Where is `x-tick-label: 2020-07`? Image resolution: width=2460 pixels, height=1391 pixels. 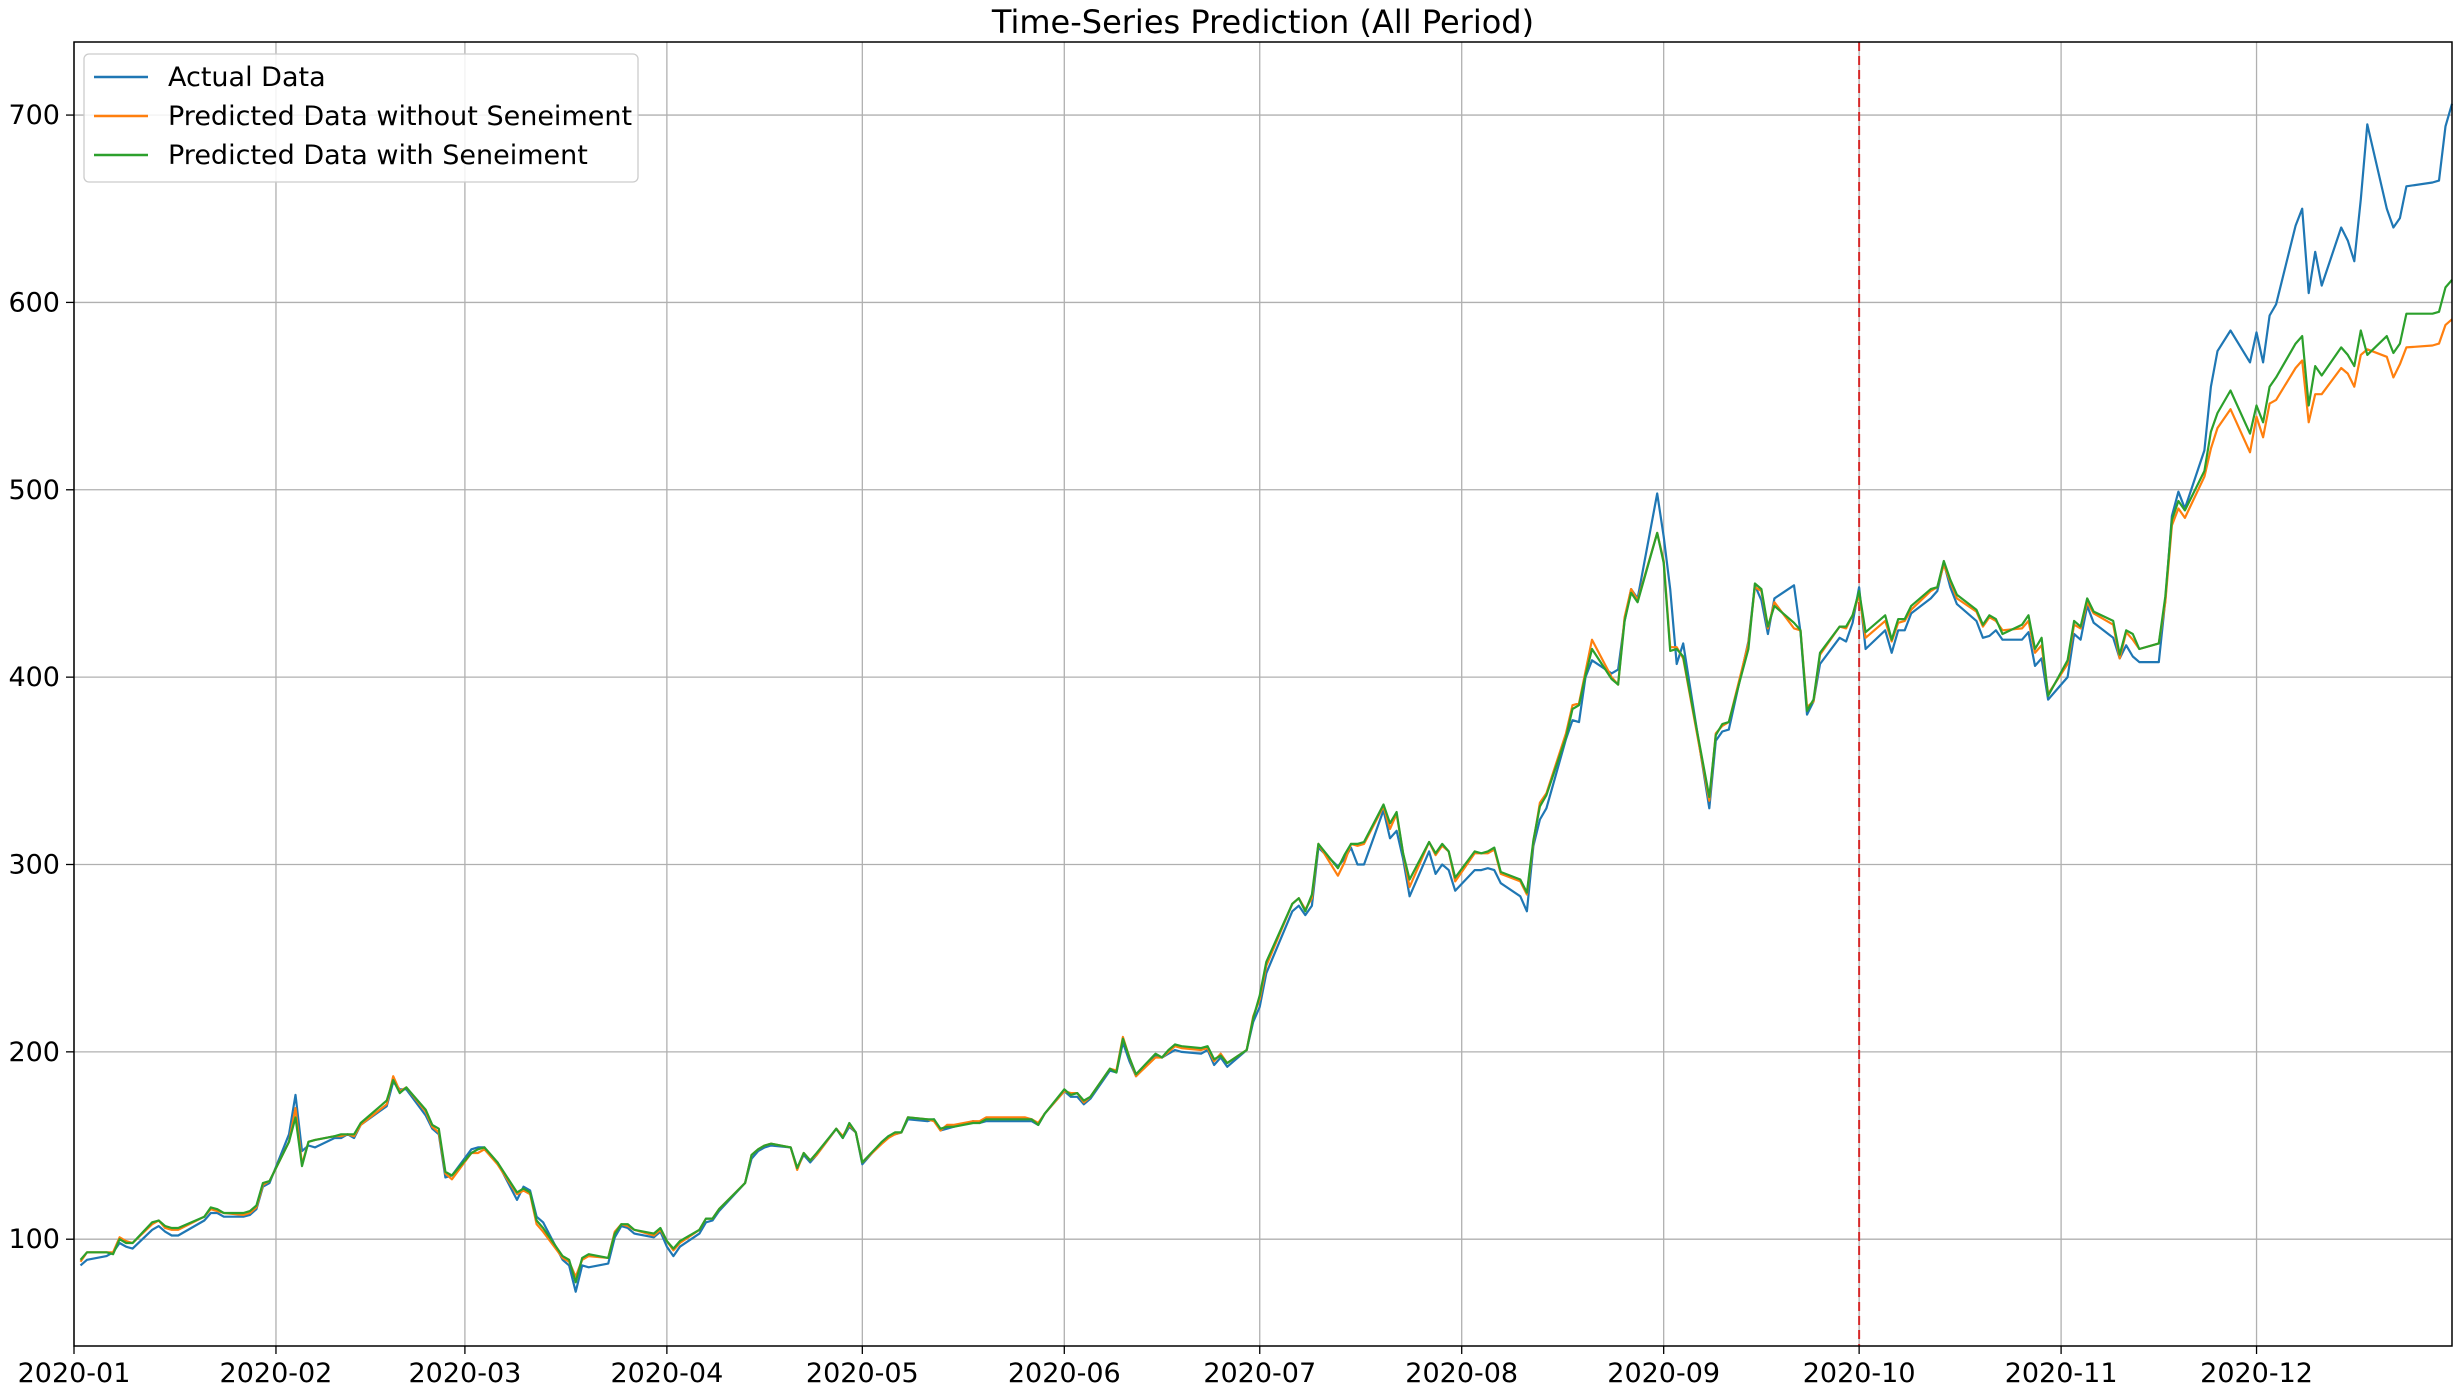
x-tick-label: 2020-07 is located at coordinates (1259, 1373).